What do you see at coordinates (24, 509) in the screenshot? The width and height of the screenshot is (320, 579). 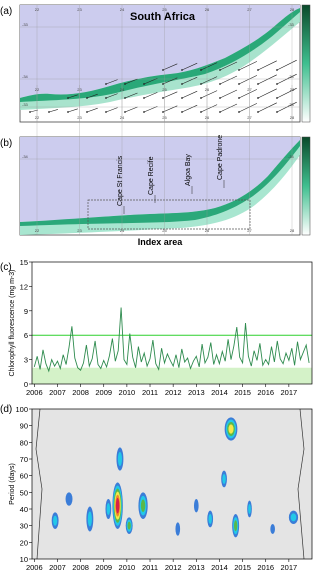 I see `y-tick-label: 40` at bounding box center [24, 509].